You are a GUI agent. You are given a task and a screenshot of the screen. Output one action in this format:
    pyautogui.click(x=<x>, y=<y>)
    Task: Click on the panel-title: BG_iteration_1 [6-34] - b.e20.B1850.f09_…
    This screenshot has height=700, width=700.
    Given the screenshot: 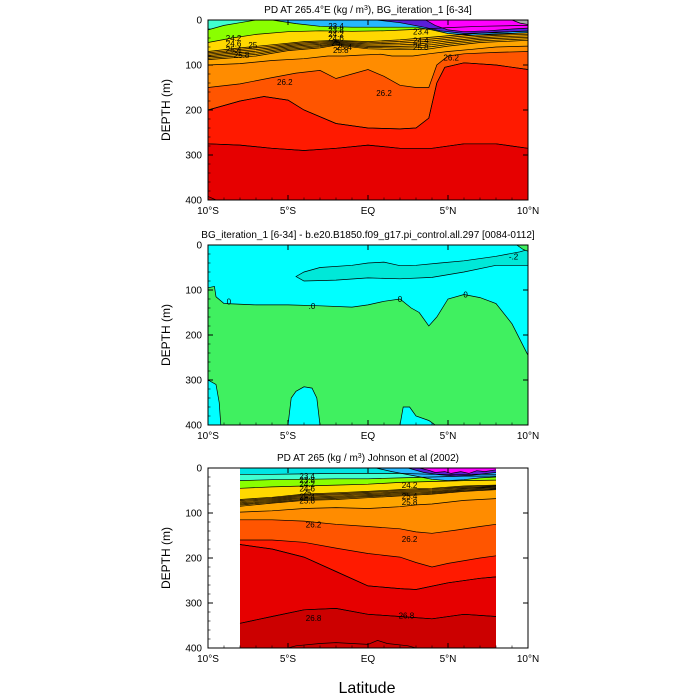 What is the action you would take?
    pyautogui.click(x=368, y=235)
    